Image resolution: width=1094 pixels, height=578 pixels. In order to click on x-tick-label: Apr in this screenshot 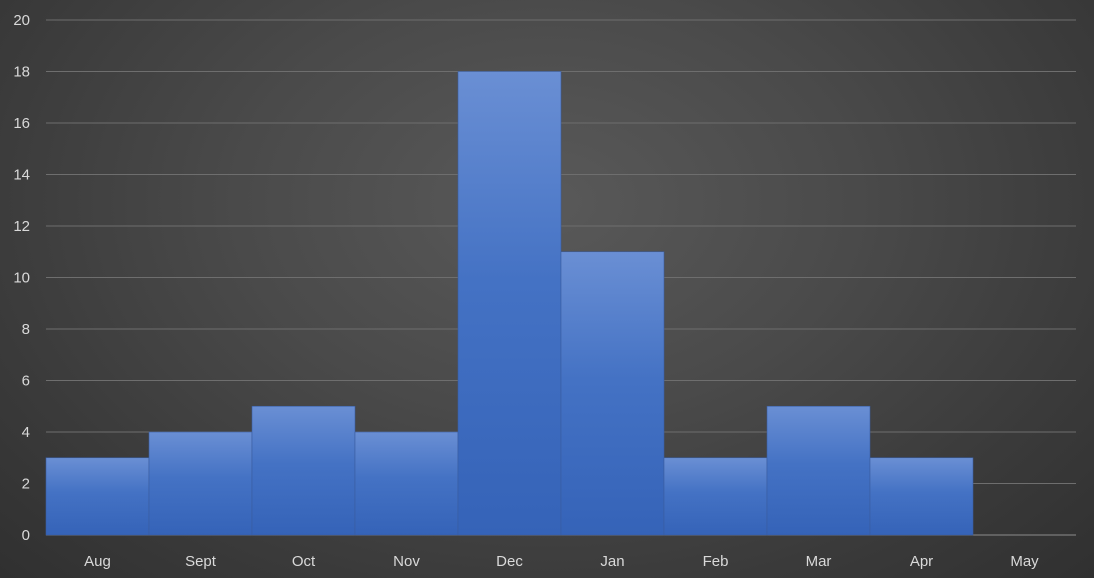, I will do `click(921, 561)`.